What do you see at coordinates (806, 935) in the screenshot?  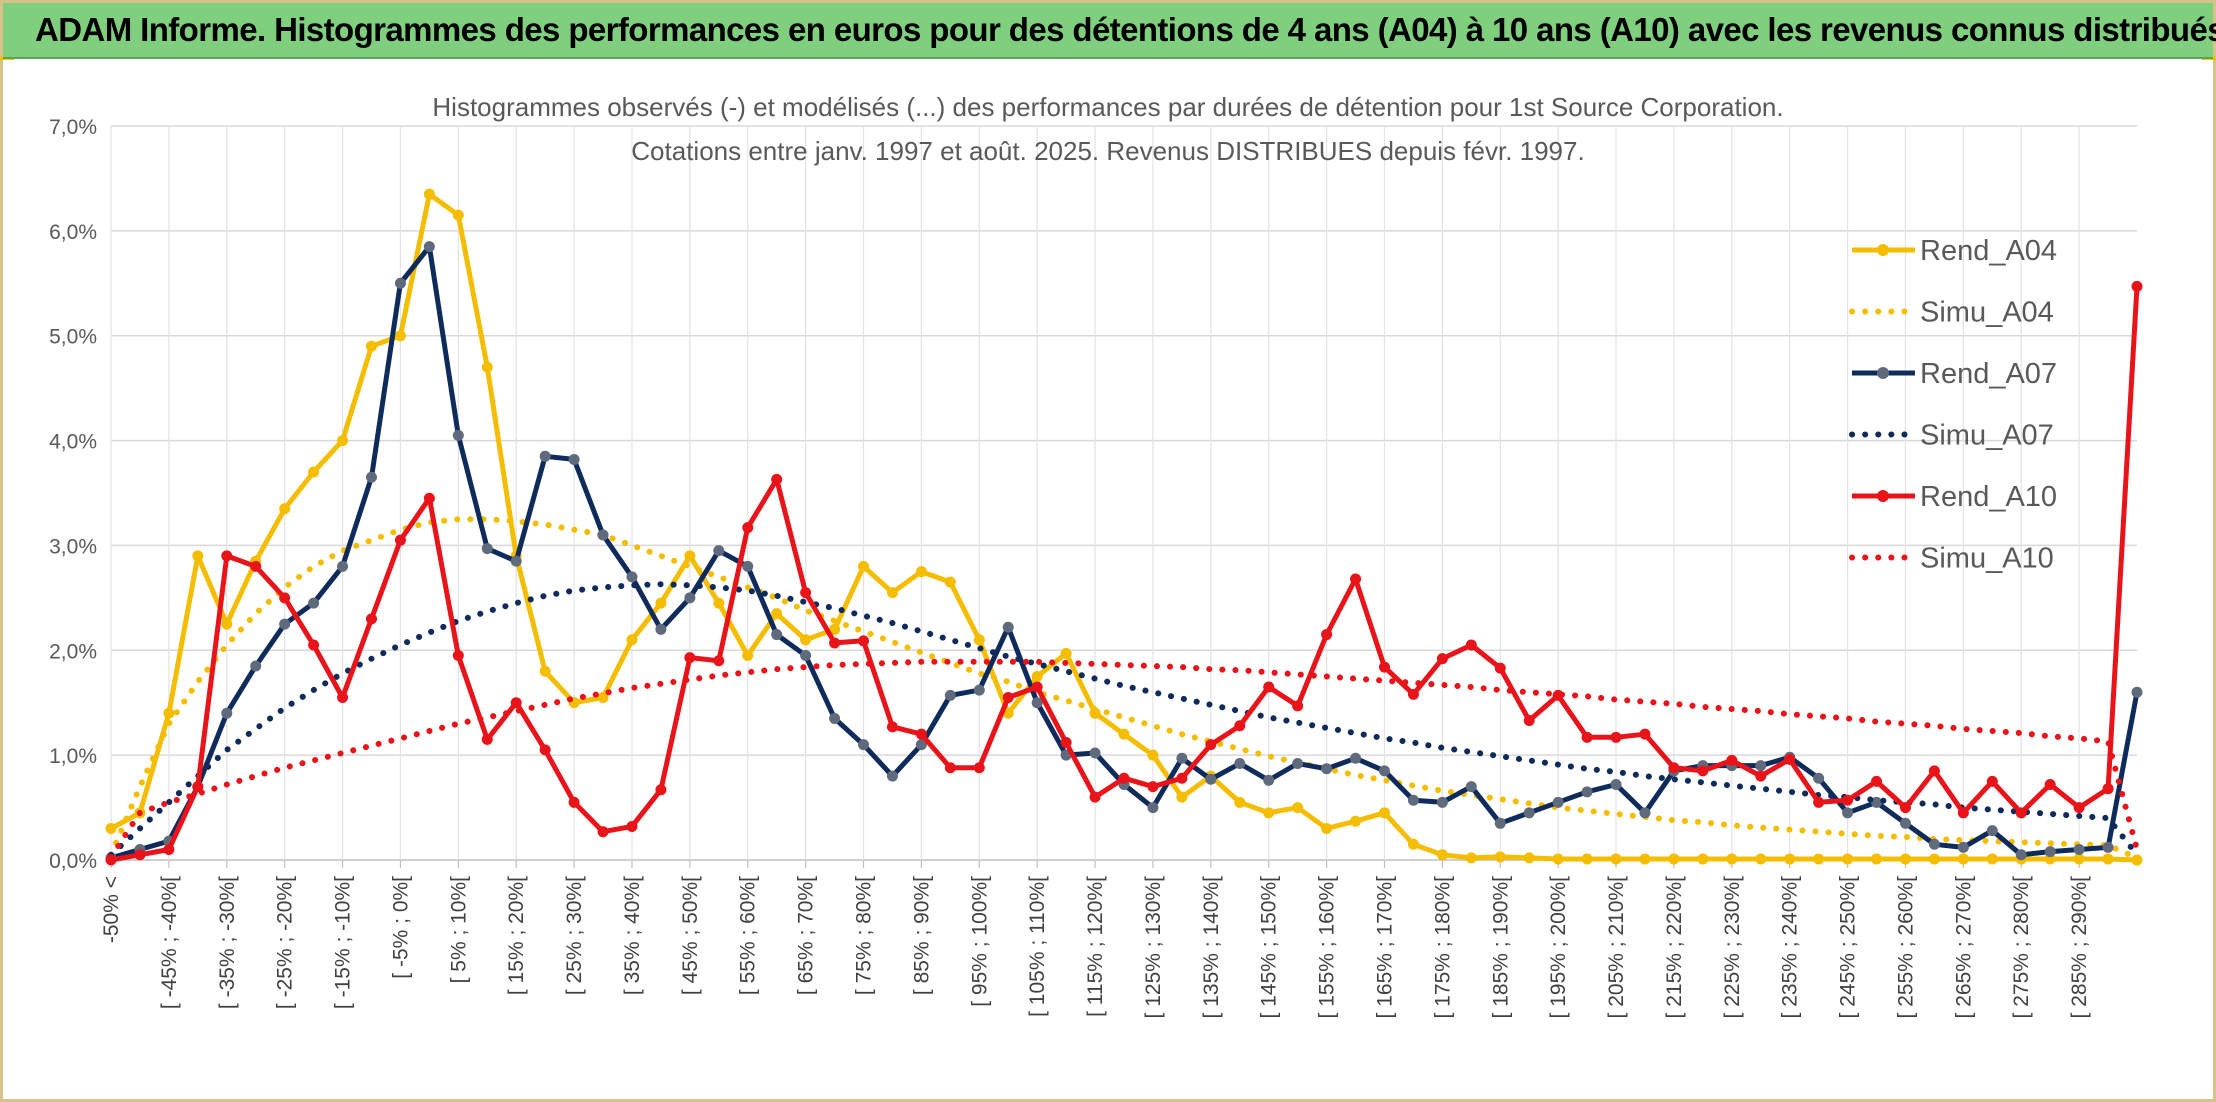 I see `x-tick-label: [ 65% ; 70%[` at bounding box center [806, 935].